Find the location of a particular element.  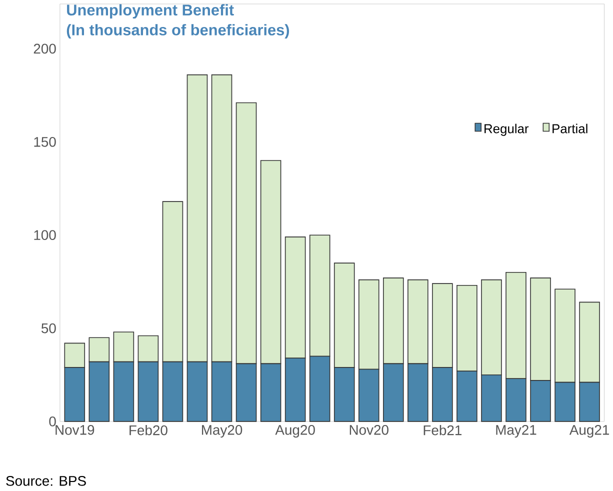

y-tick-label: 100 is located at coordinates (45, 235).